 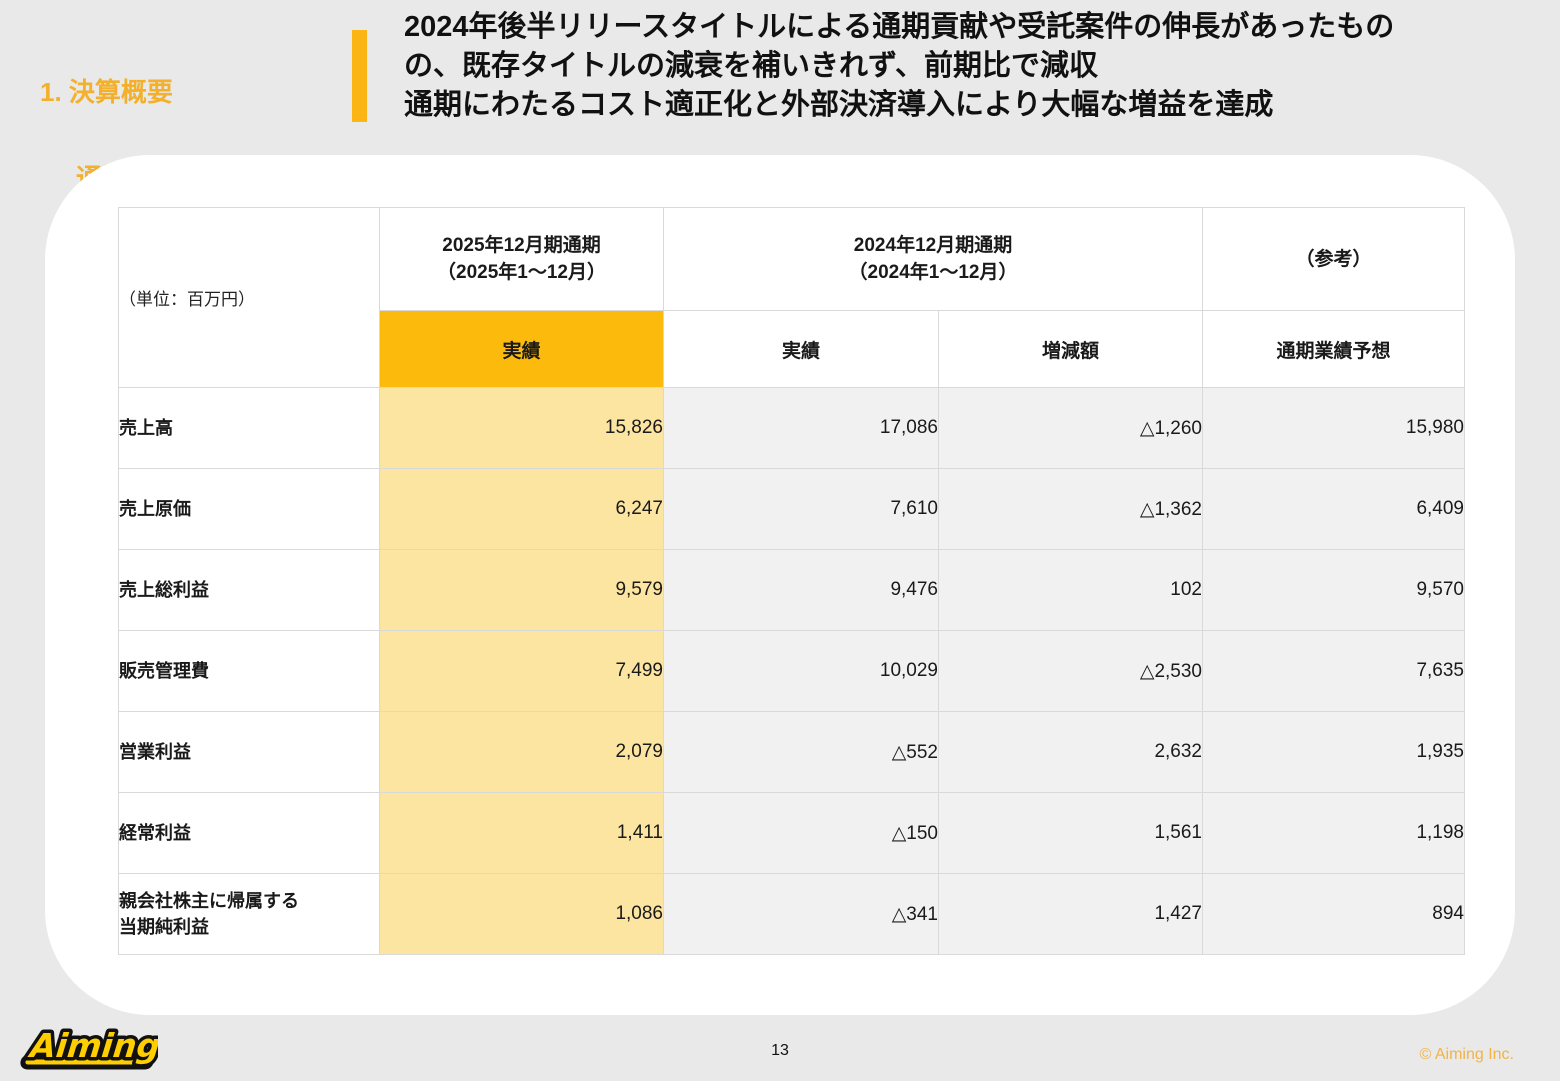 I want to click on table-row-gross-profit: 売上総利益 9,579 9,476 102 9,570, so click(x=791, y=590).